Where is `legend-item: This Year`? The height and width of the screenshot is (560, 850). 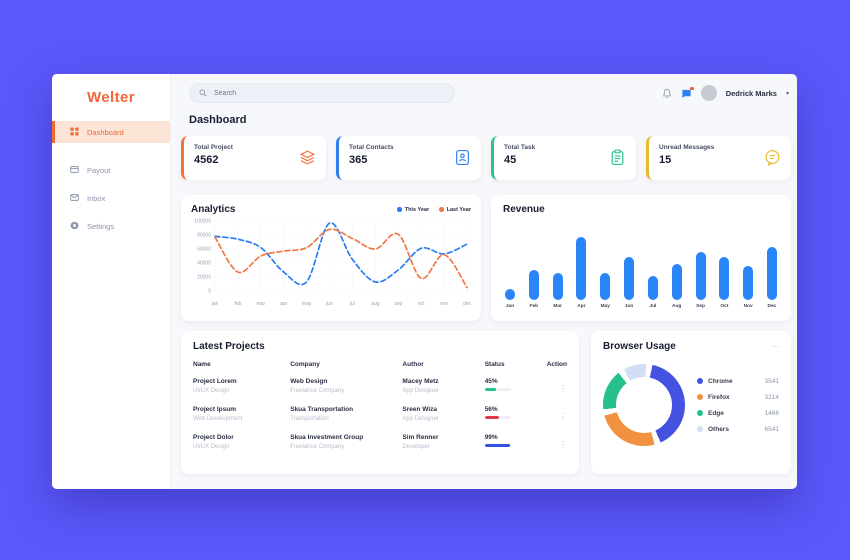 legend-item: This Year is located at coordinates (413, 210).